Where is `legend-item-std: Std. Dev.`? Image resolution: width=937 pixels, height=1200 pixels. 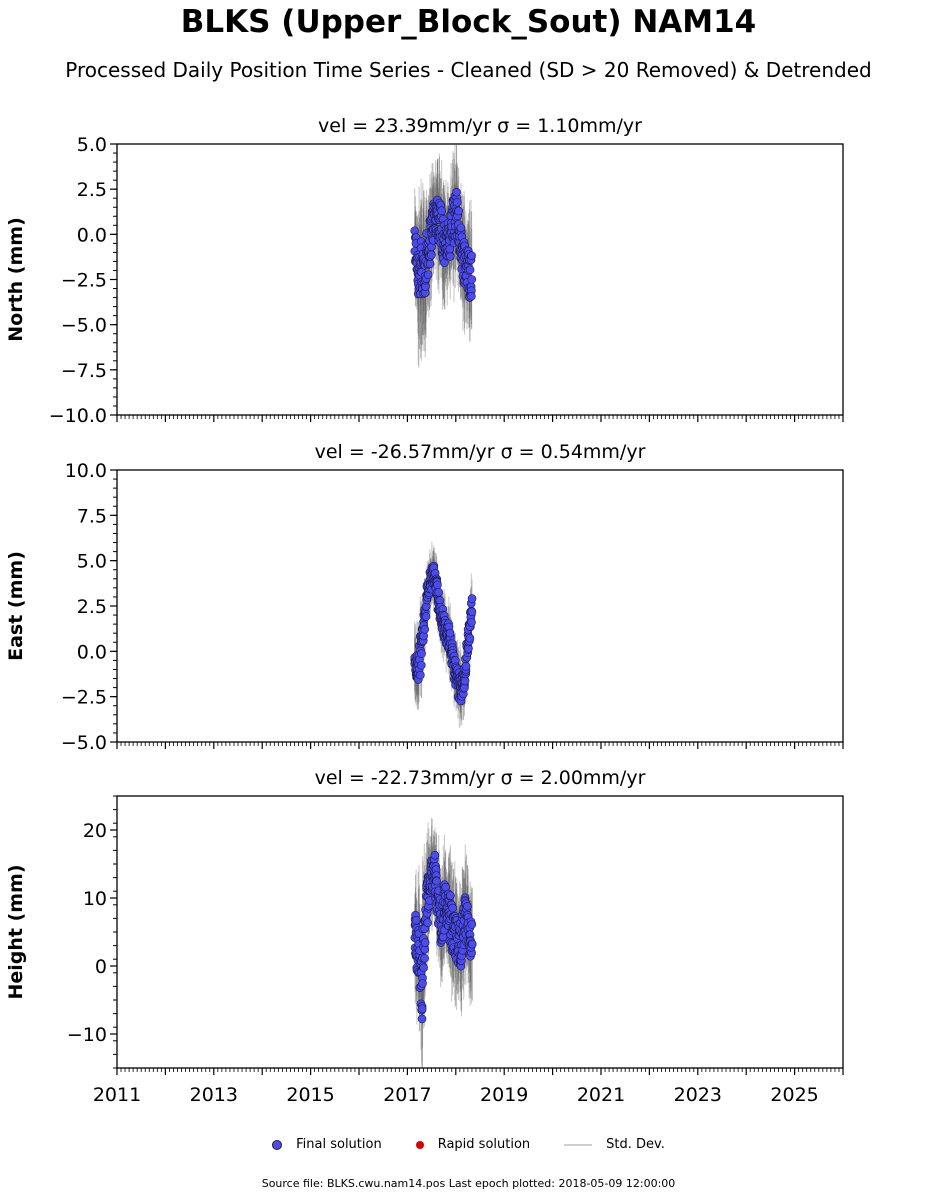
legend-item-std: Std. Dev. is located at coordinates (614, 1144).